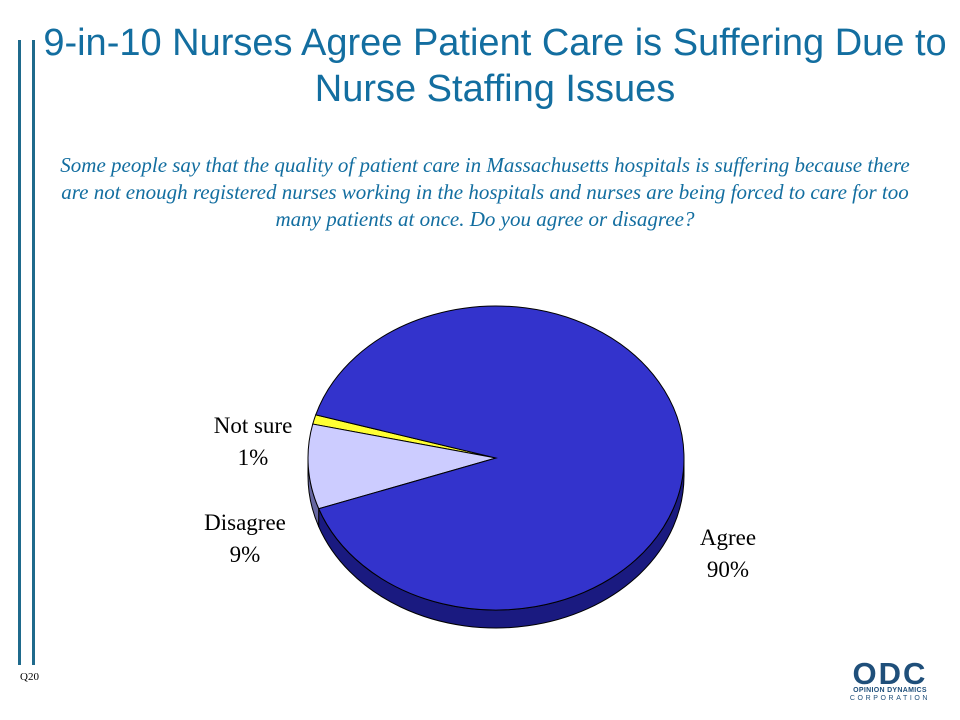  I want to click on slice-value-disagree: 9%, so click(245, 554).